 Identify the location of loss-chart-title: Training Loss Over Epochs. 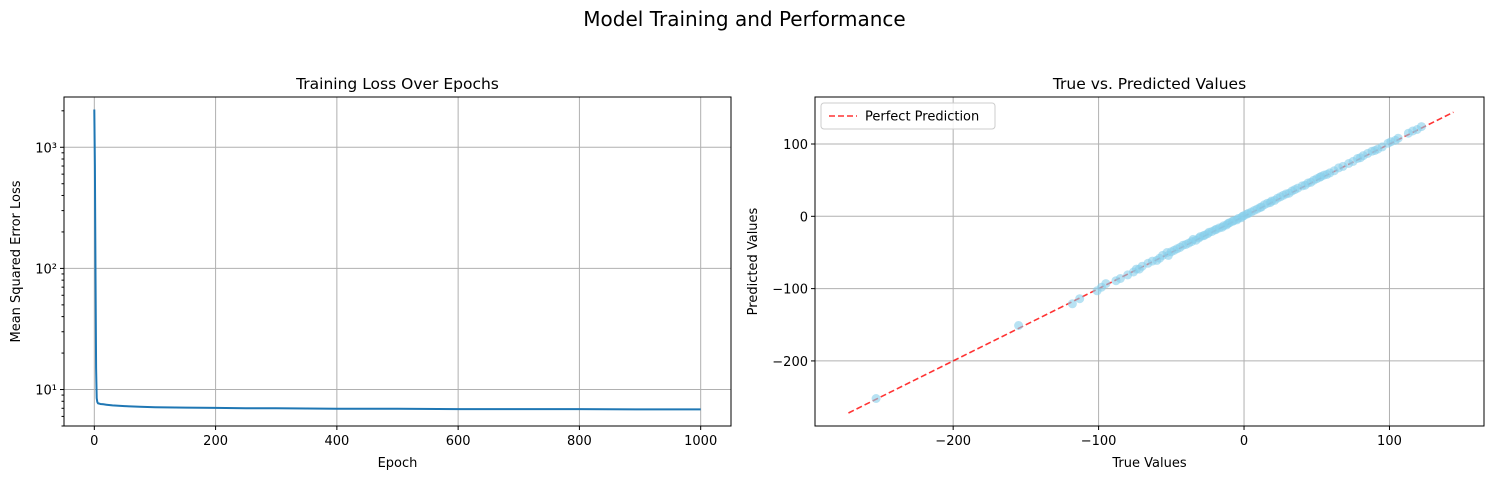
(397, 84).